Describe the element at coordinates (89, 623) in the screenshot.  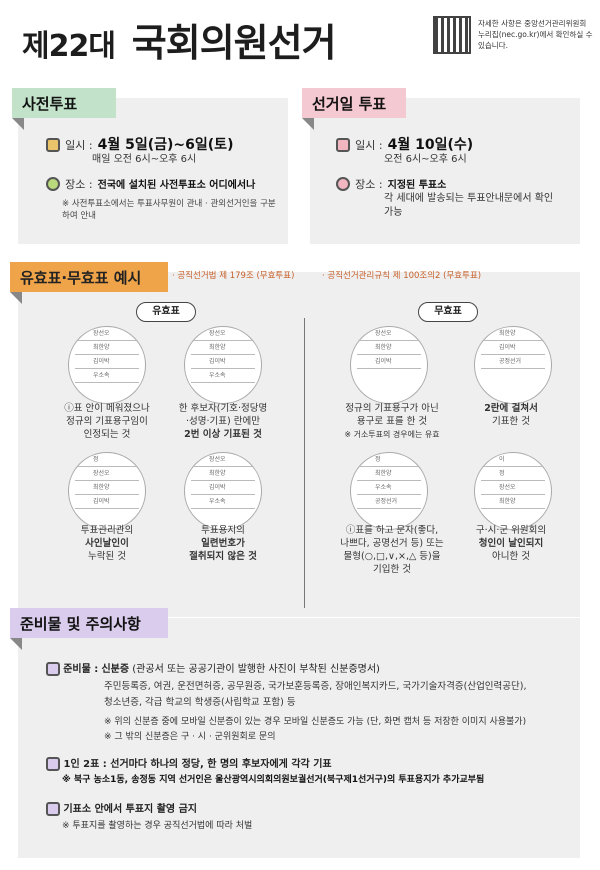
I see `prep-tab: 준비물 및 주의사항` at that location.